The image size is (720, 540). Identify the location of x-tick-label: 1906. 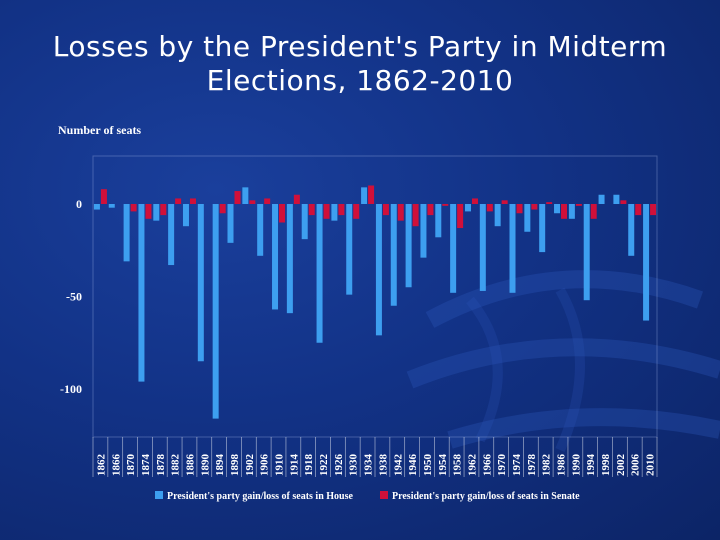
(265, 465).